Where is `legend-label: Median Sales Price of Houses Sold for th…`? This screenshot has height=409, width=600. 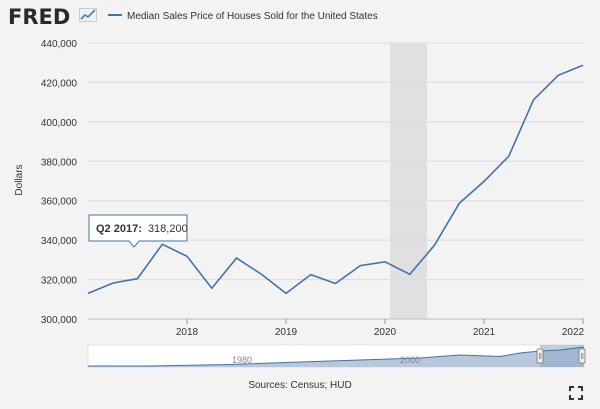 legend-label: Median Sales Price of Houses Sold for th… is located at coordinates (252, 16).